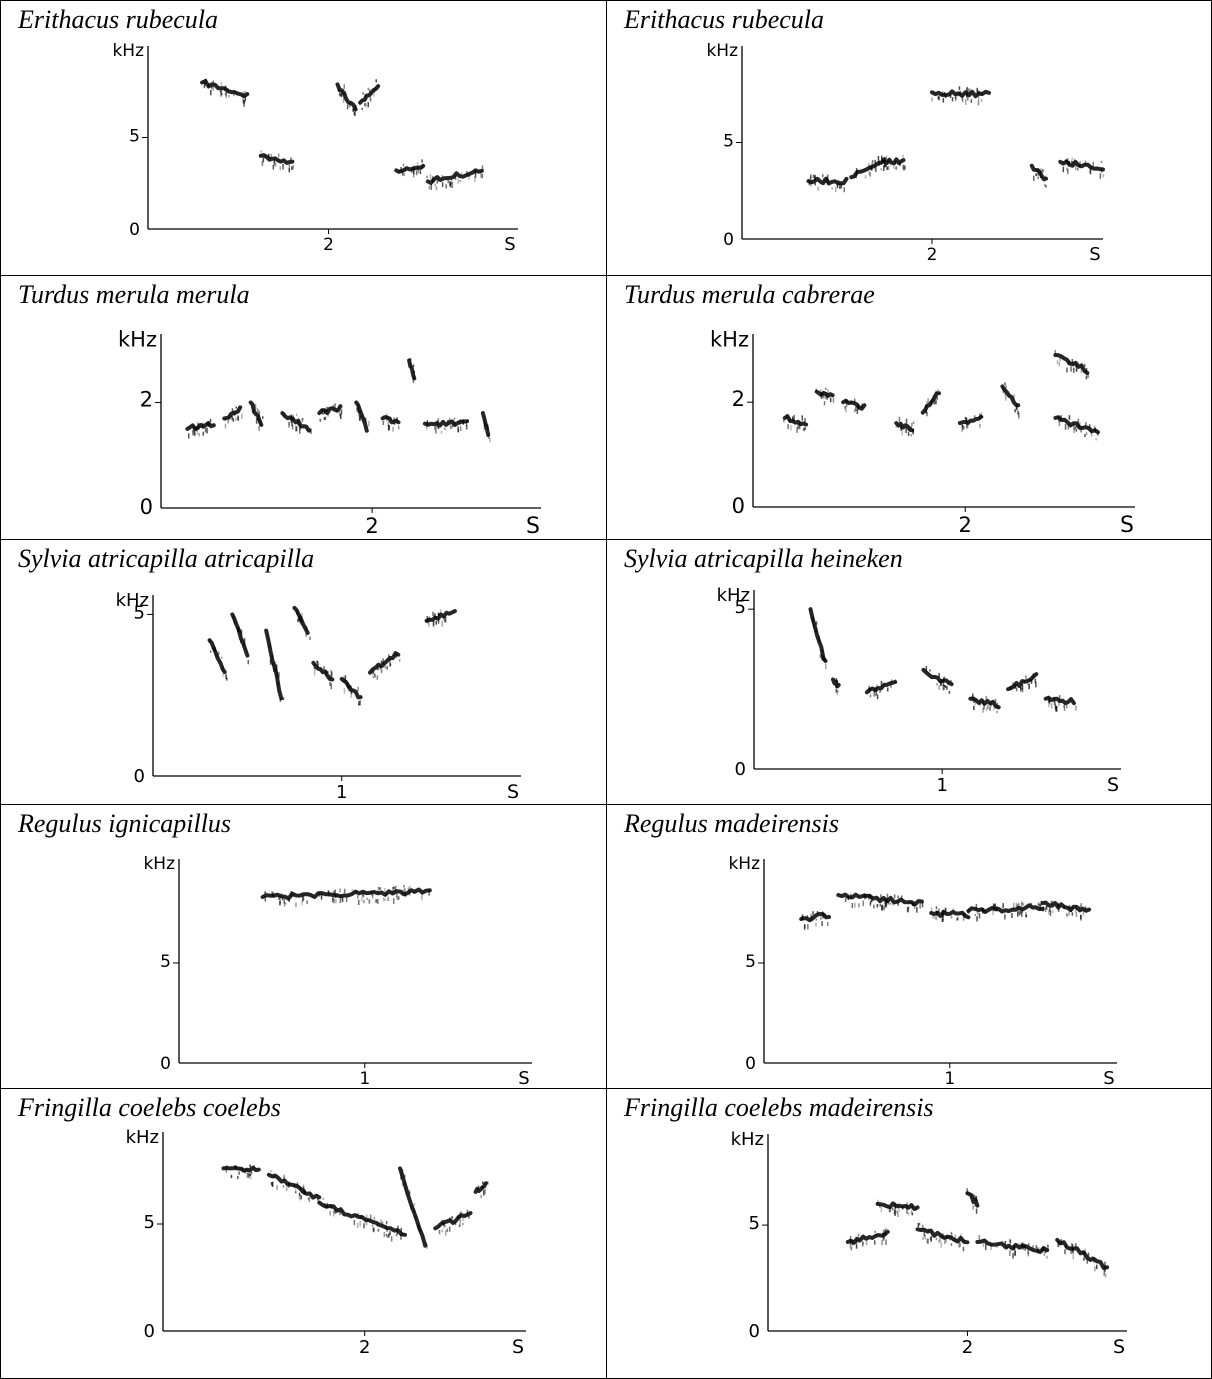 This screenshot has width=1212, height=1379. I want to click on table-cell: Turdus merula merula kHz S 0 2 2, so click(303, 407).